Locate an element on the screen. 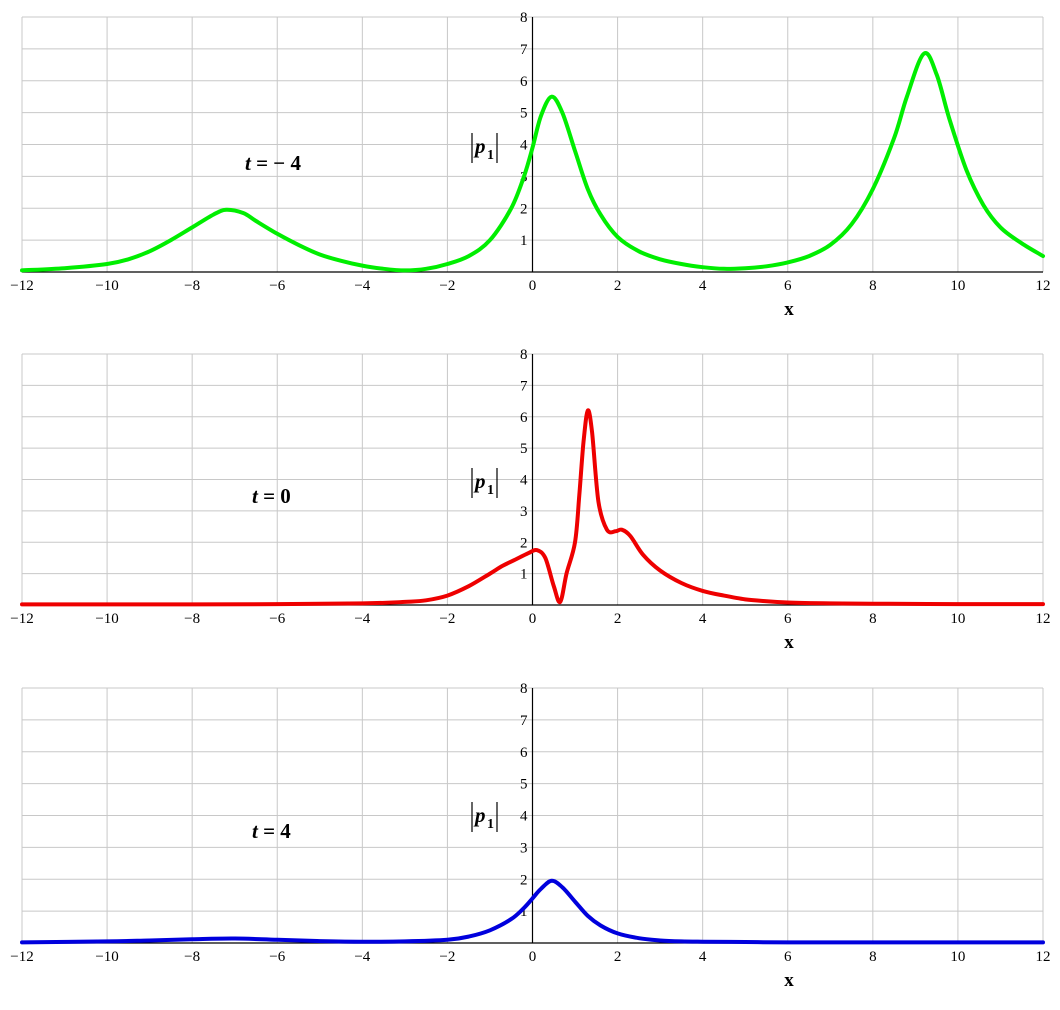 The height and width of the screenshot is (1010, 1060). time-eq: = 4 is located at coordinates (274, 831).